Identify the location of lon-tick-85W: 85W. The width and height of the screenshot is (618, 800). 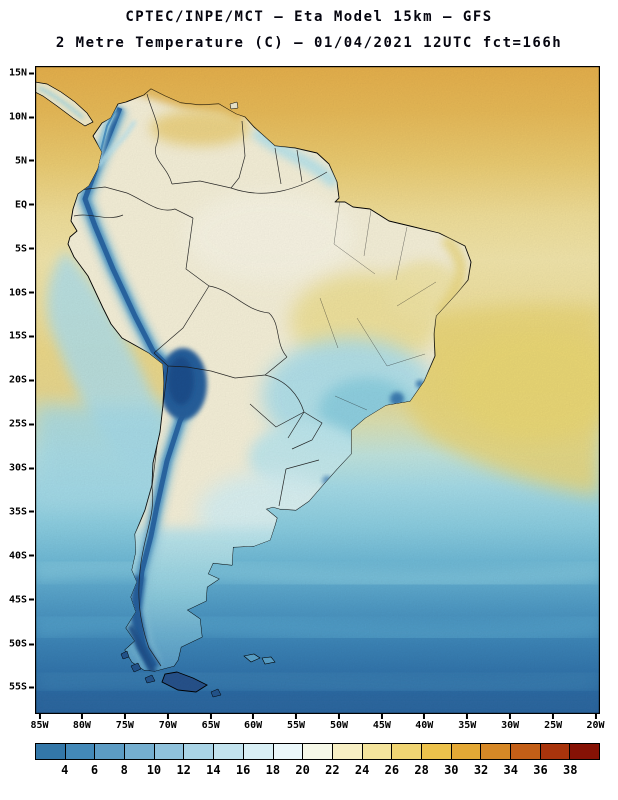
(39, 722).